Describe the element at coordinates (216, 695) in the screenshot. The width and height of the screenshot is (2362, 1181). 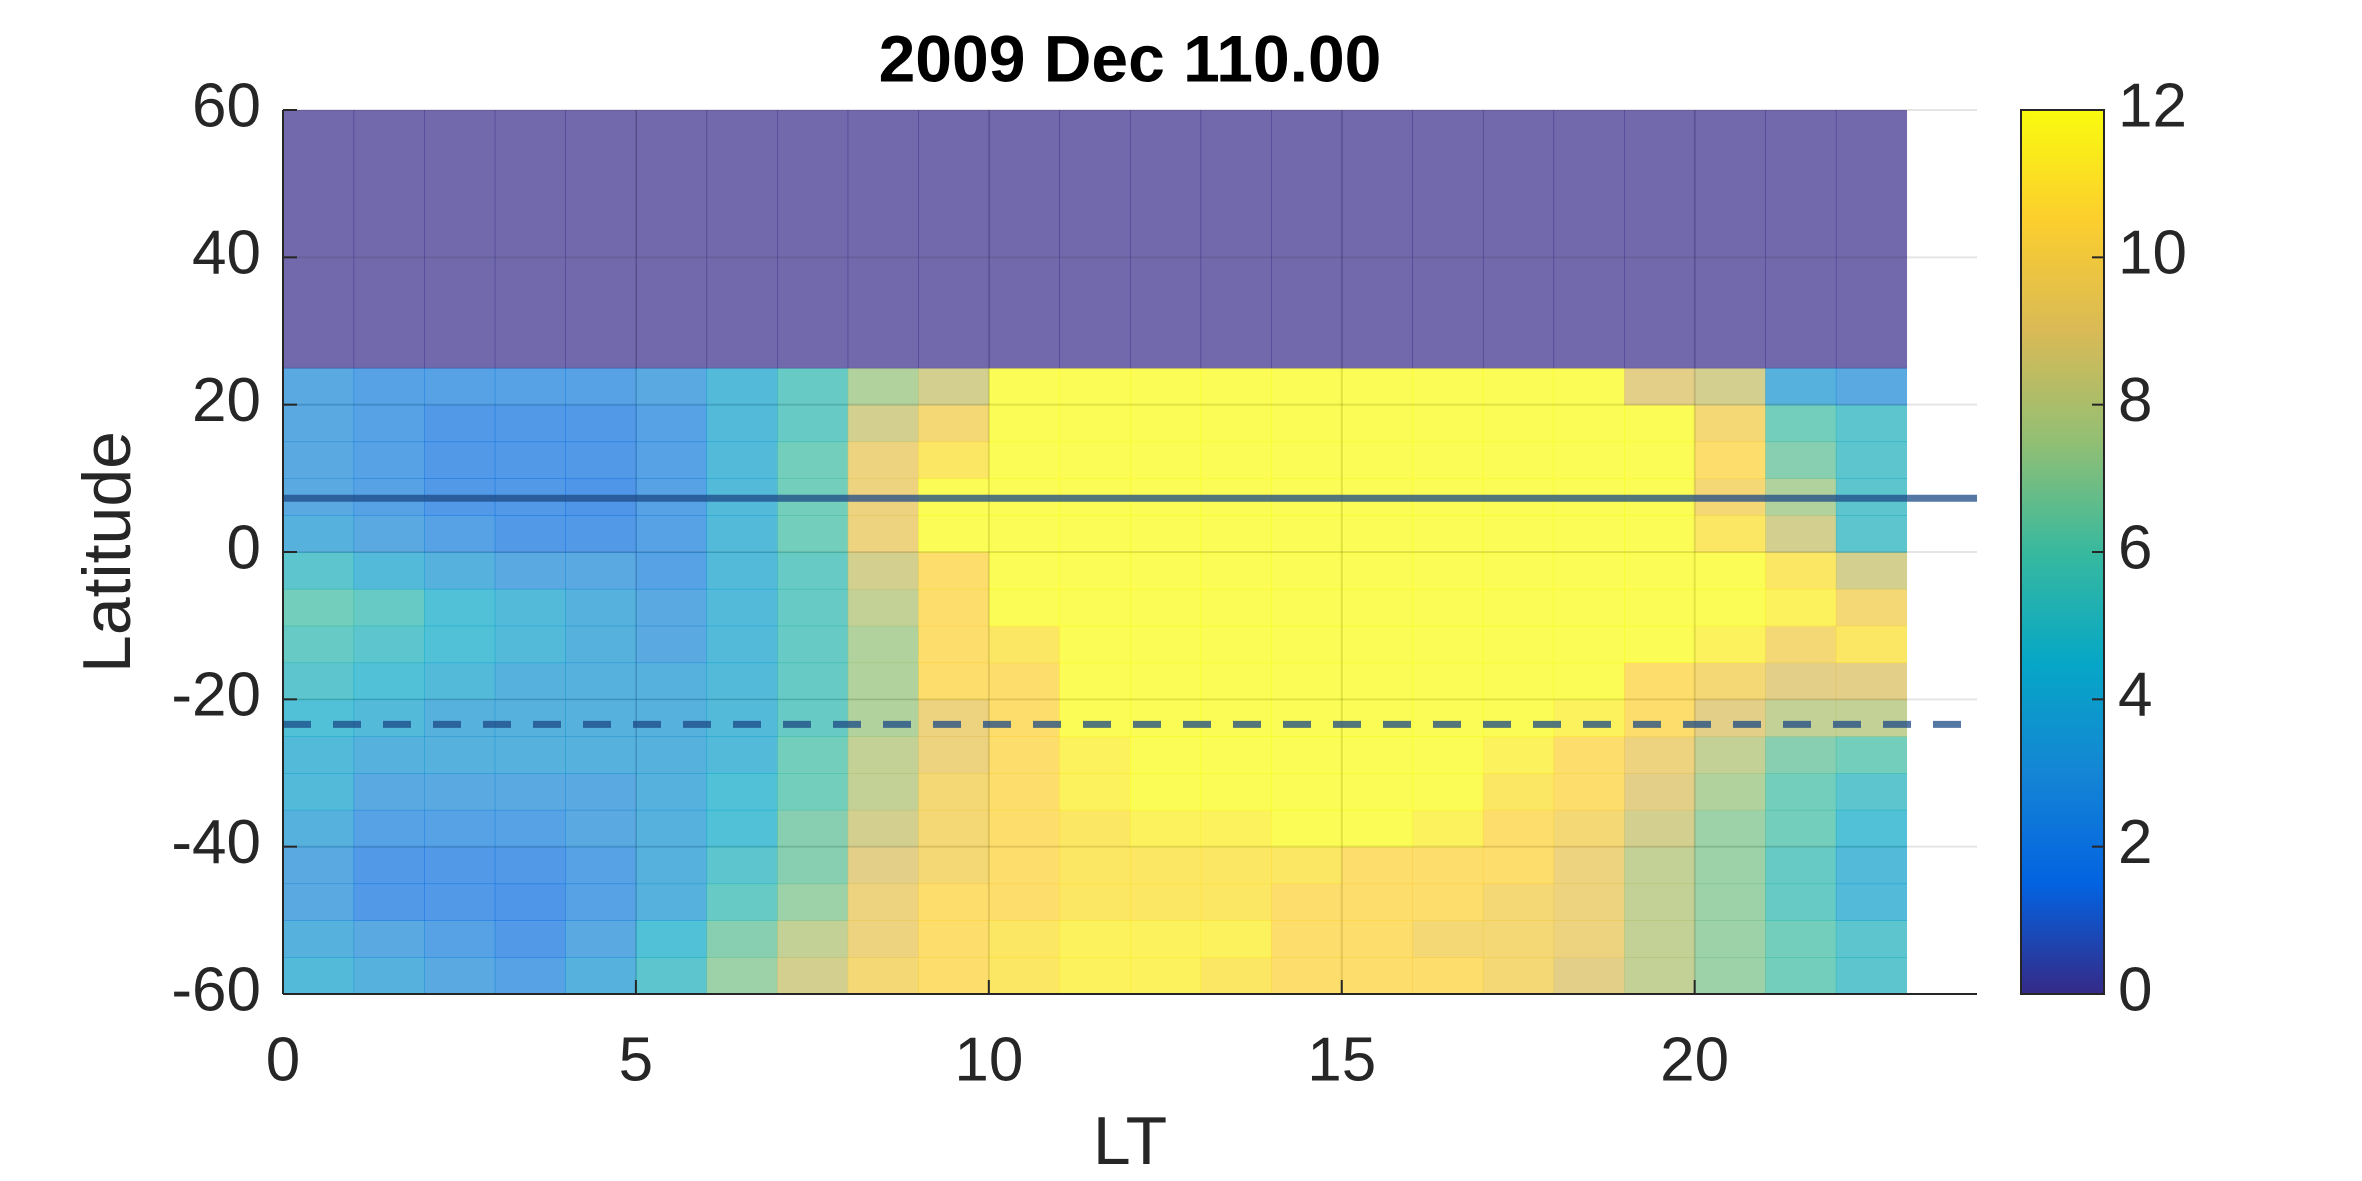
I see `y-tick-label: -20` at that location.